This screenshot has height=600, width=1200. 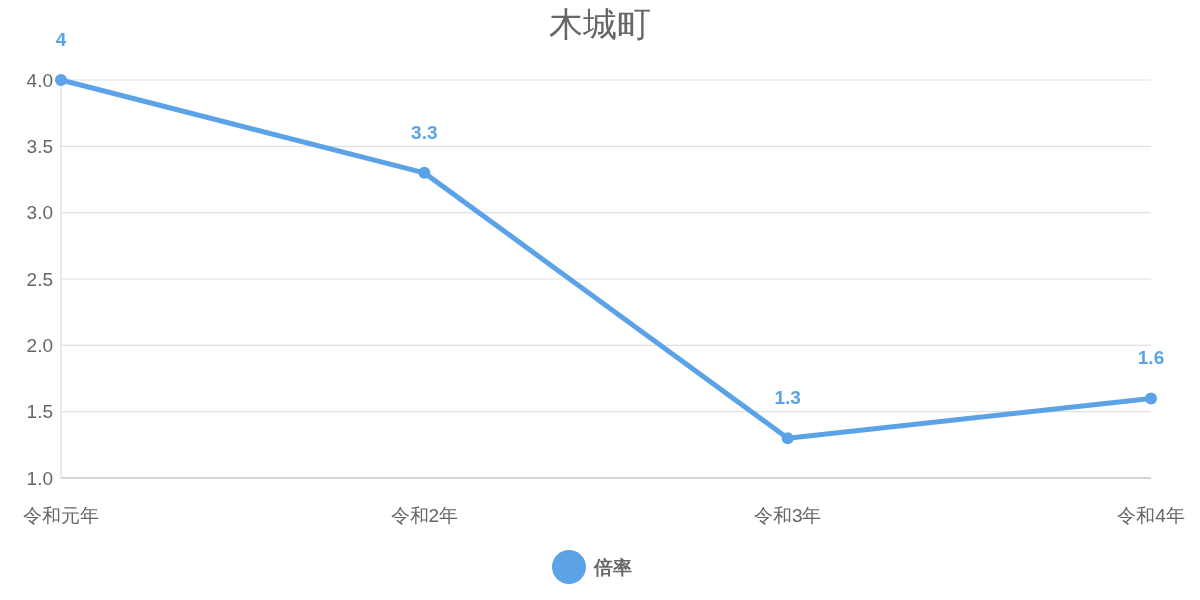 I want to click on data-label: 1.3, so click(x=787, y=398).